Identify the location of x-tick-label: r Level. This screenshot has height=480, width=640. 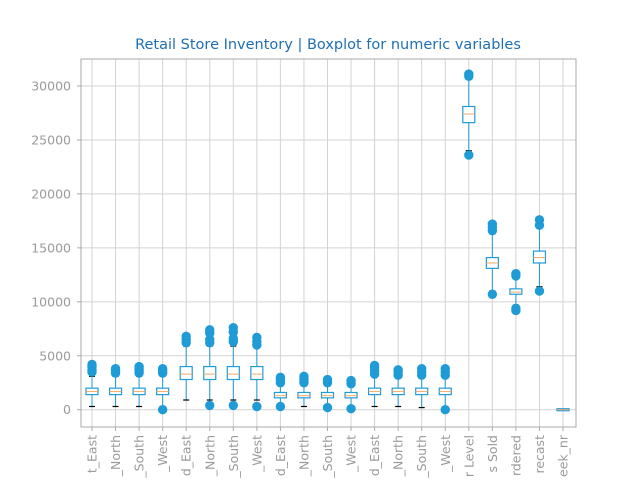
(468, 456).